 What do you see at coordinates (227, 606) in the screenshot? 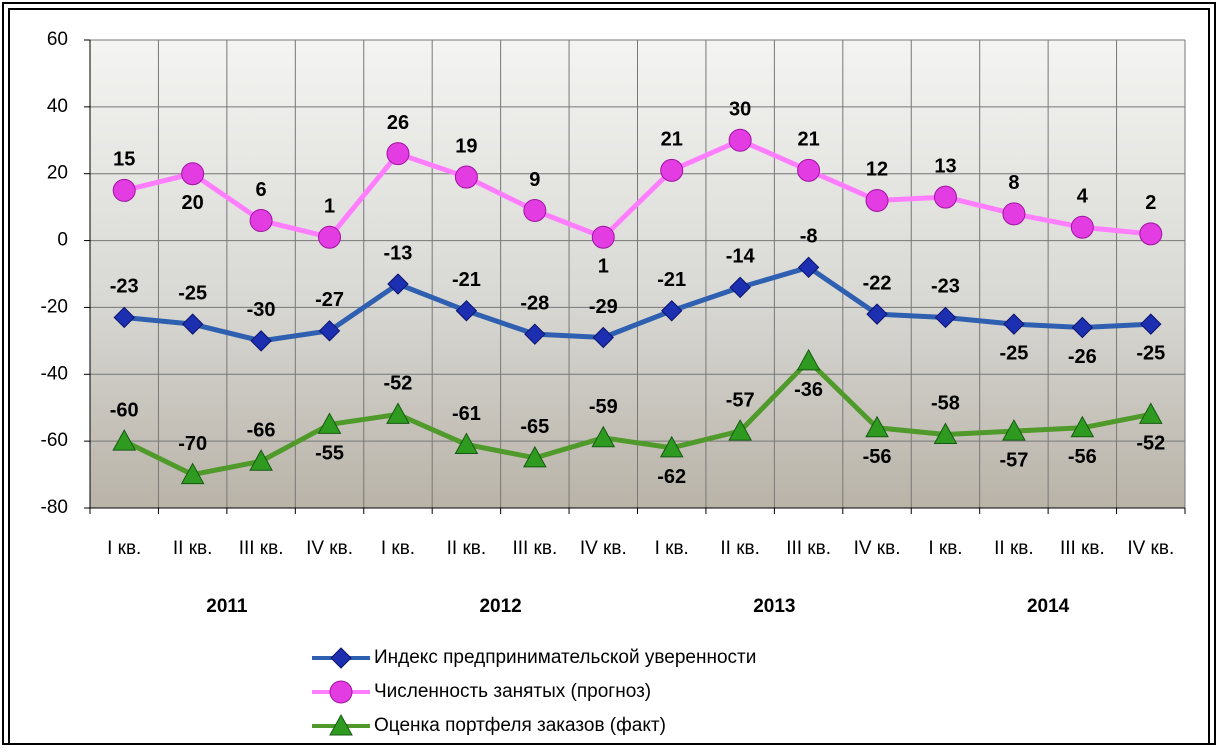
I see `year-label: 2011` at bounding box center [227, 606].